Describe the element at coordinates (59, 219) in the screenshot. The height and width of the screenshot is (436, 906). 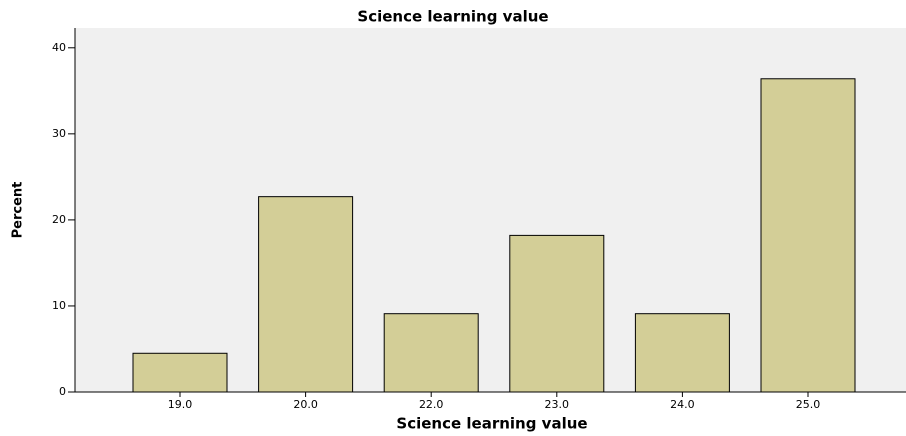
I see `y-tick-label: 20` at that location.